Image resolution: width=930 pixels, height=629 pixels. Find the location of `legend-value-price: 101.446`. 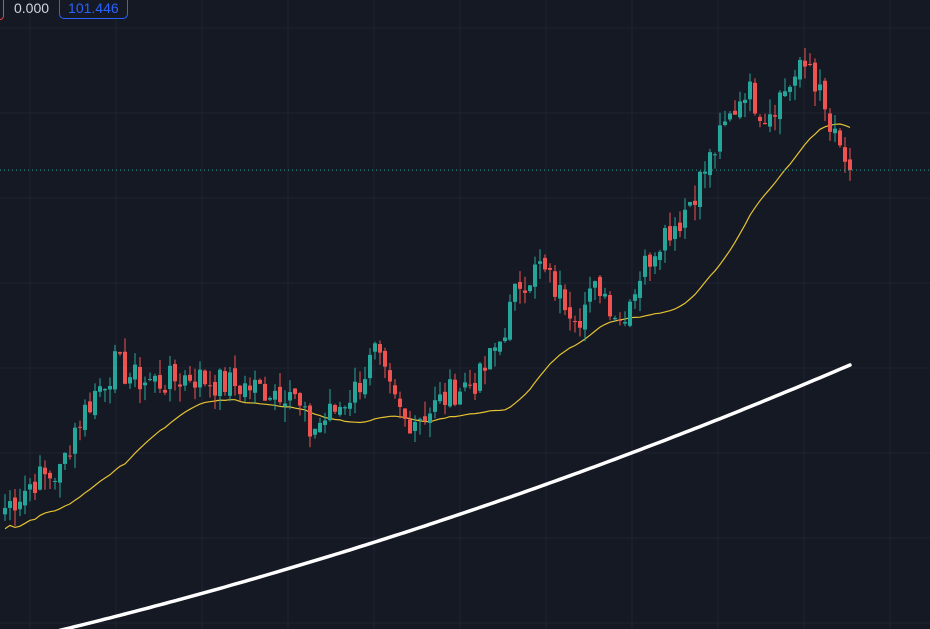

legend-value-price: 101.446 is located at coordinates (93, 9).